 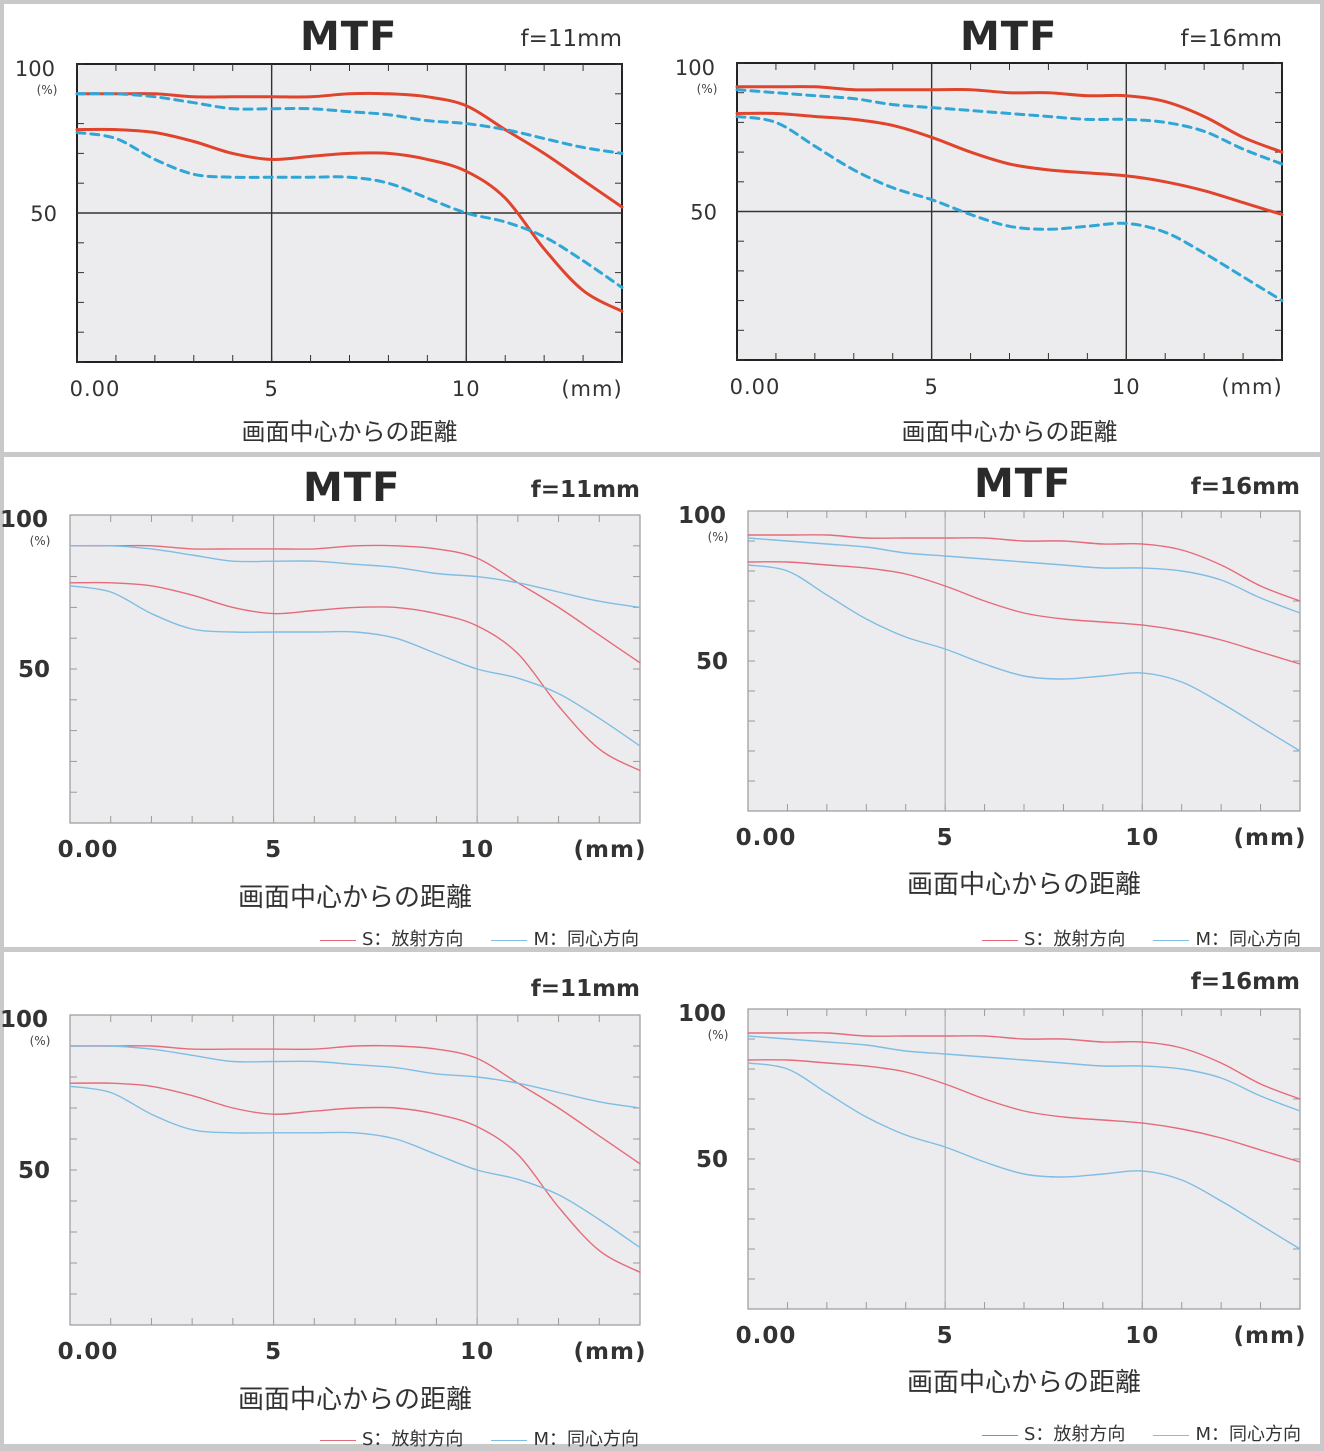 What do you see at coordinates (979, 227) in the screenshot?
I see `mtf-chart-r1-right: 0.00 5 10 (mm) 100 (%) 50` at bounding box center [979, 227].